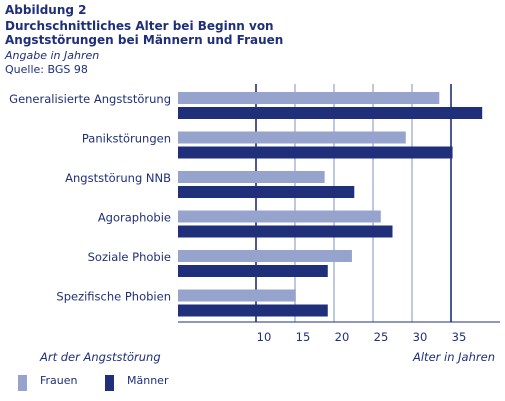 The width and height of the screenshot is (505, 401). I want to click on legend-label-frauen: Frauen, so click(59, 380).